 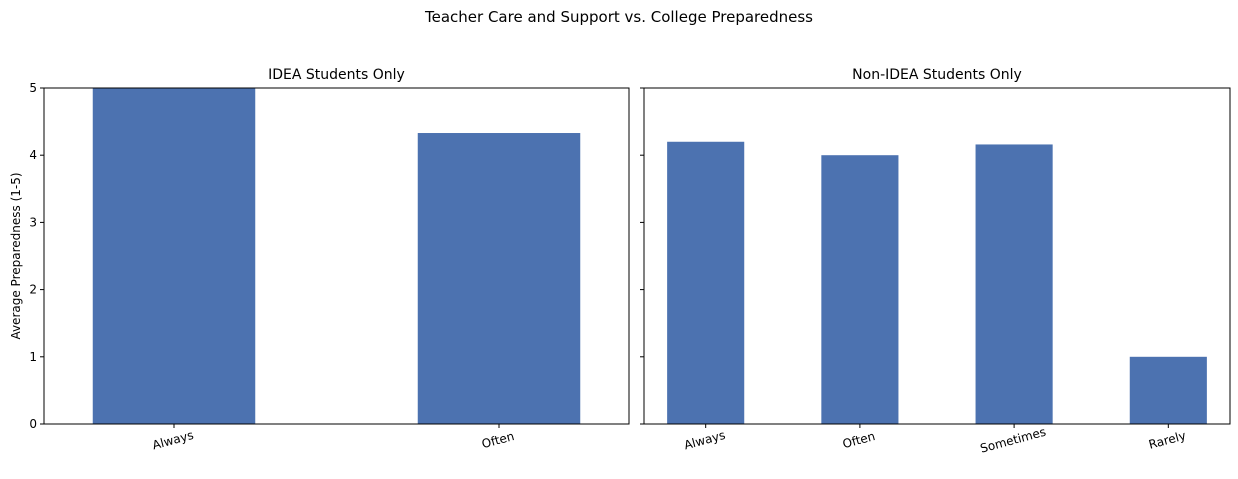 I want to click on y-tick-label: 5, so click(x=33, y=88).